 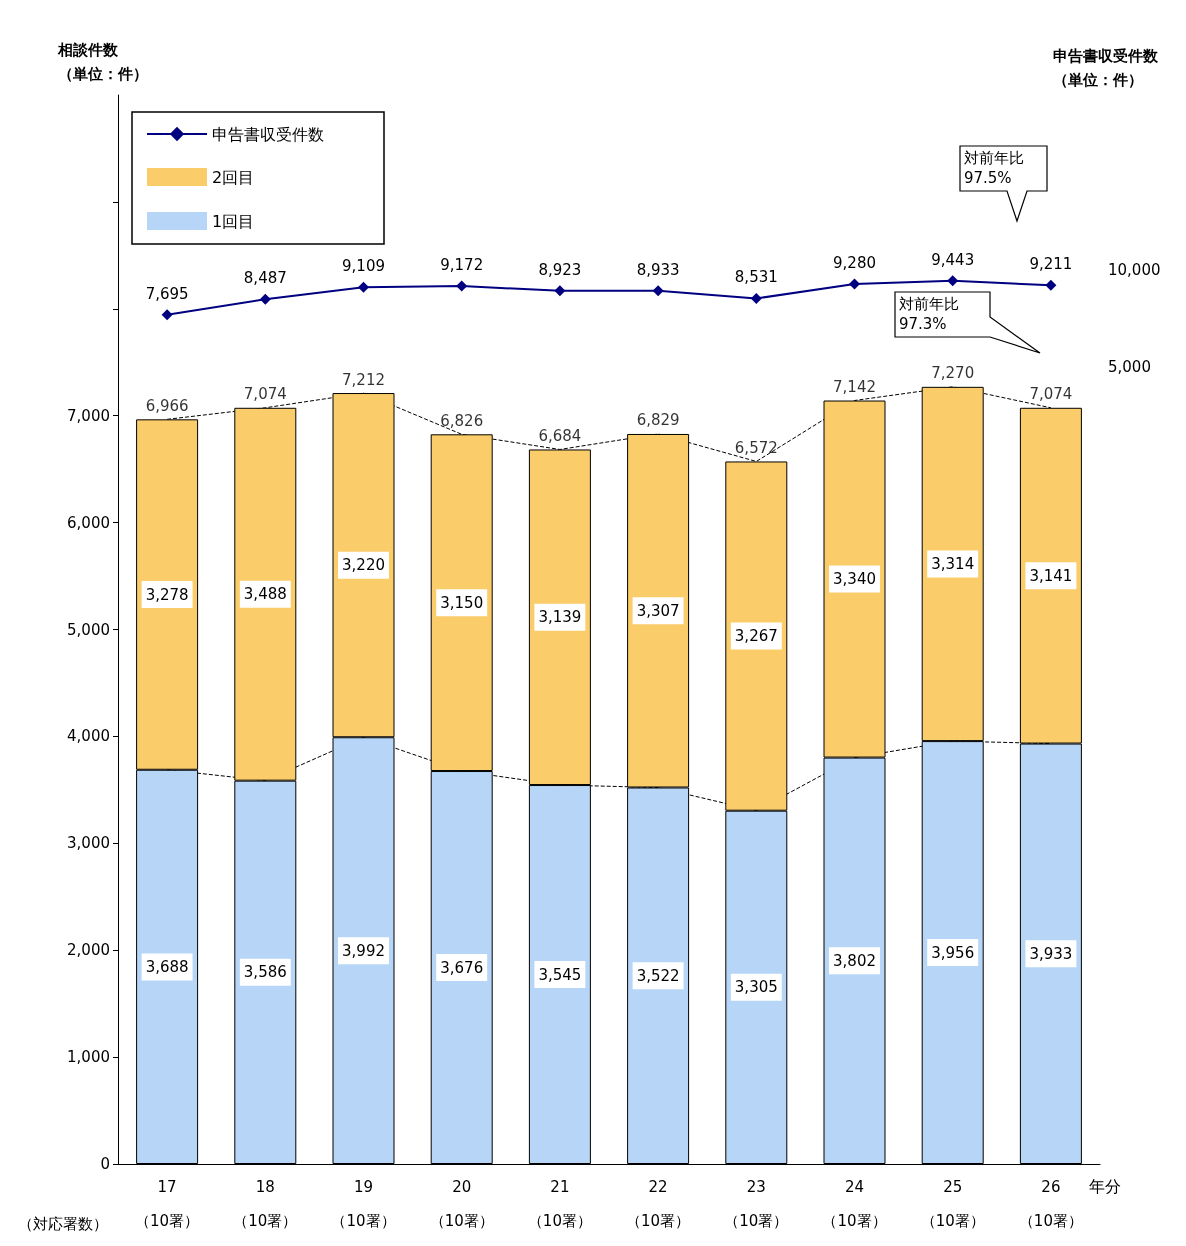 What do you see at coordinates (854, 960) in the screenshot?
I see `data-label: 3,802` at bounding box center [854, 960].